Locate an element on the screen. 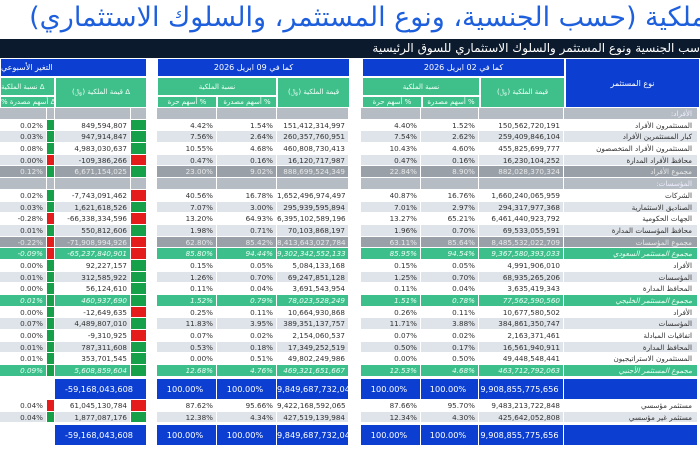  apr09-issued-pct-cell is located at coordinates (247, 114).